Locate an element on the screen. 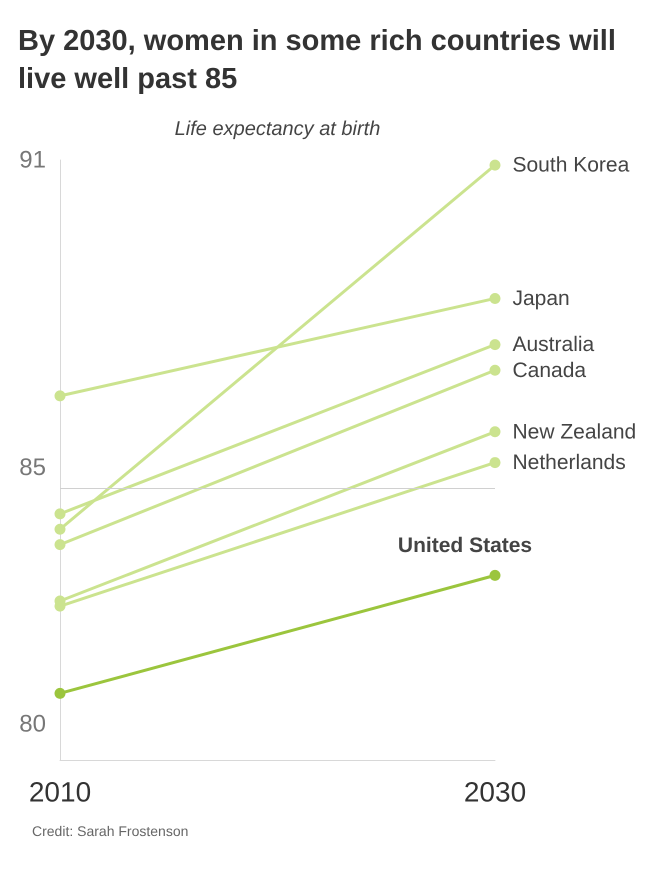 This screenshot has height=872, width=660. x-tick-label: 2010 is located at coordinates (60, 792).